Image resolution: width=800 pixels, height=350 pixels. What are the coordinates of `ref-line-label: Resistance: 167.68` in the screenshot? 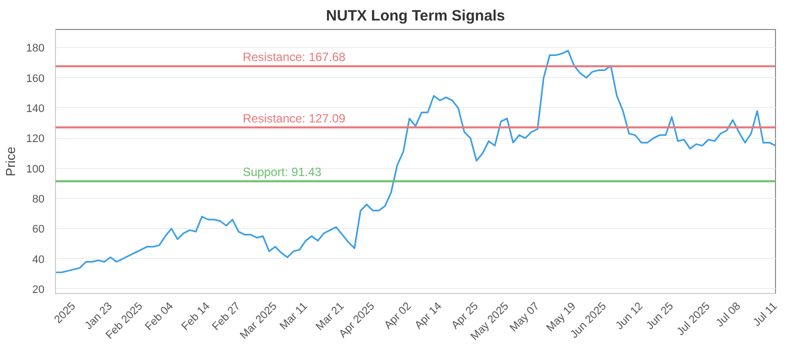 It's located at (294, 57).